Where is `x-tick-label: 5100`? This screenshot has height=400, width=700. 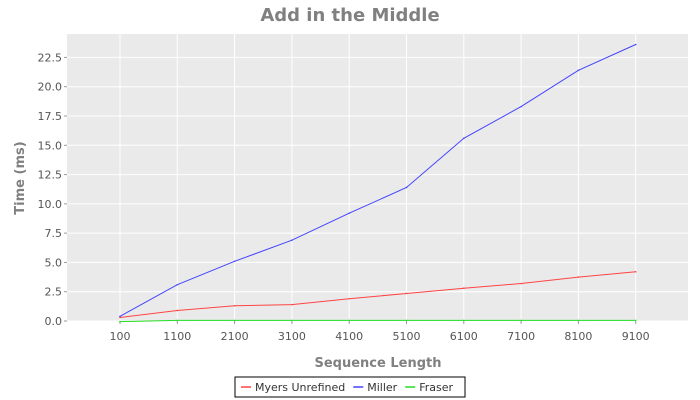 x-tick-label: 5100 is located at coordinates (407, 336).